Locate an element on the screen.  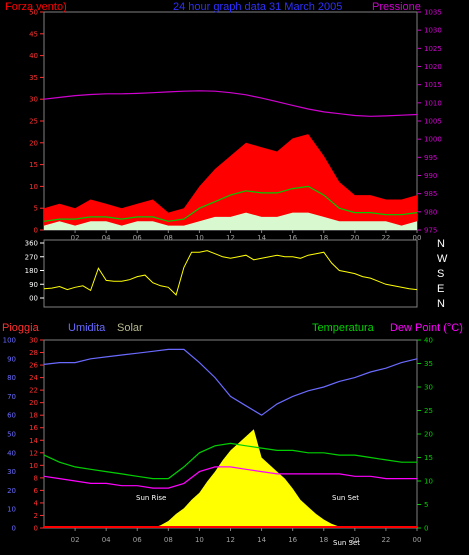
humidity-tick-label: 10 is located at coordinates (11, 510).